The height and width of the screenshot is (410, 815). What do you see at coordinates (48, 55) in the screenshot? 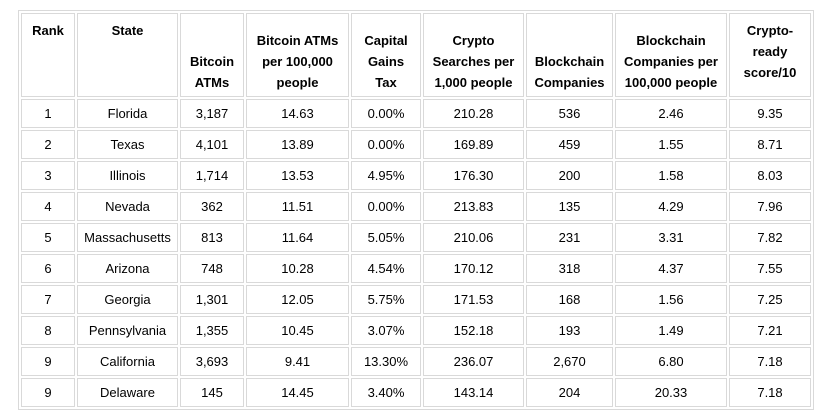
I see `header-rank: Rank` at bounding box center [48, 55].